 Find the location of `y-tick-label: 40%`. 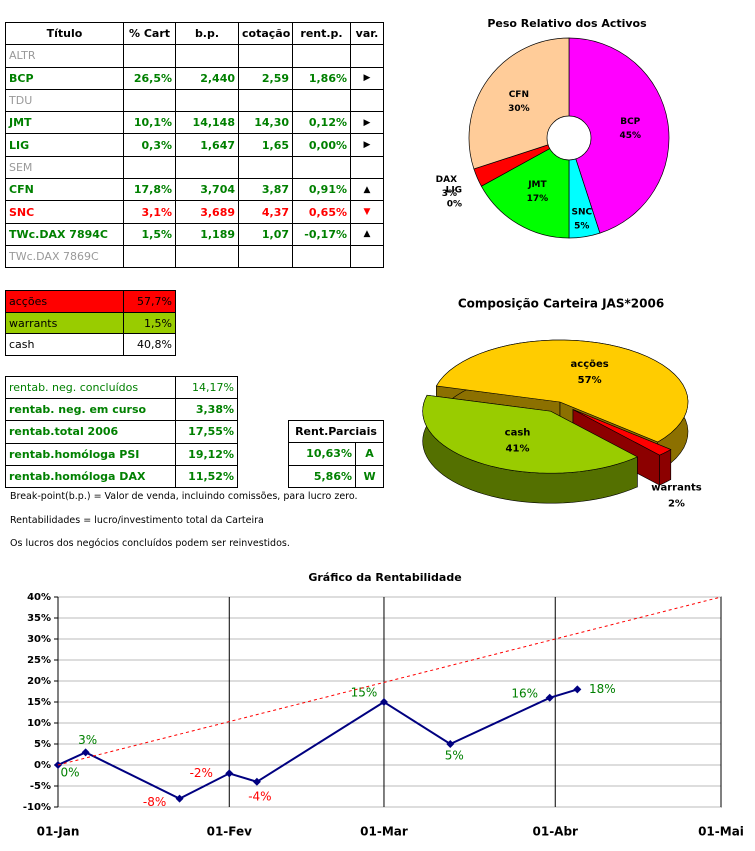

y-tick-label: 40% is located at coordinates (39, 597).